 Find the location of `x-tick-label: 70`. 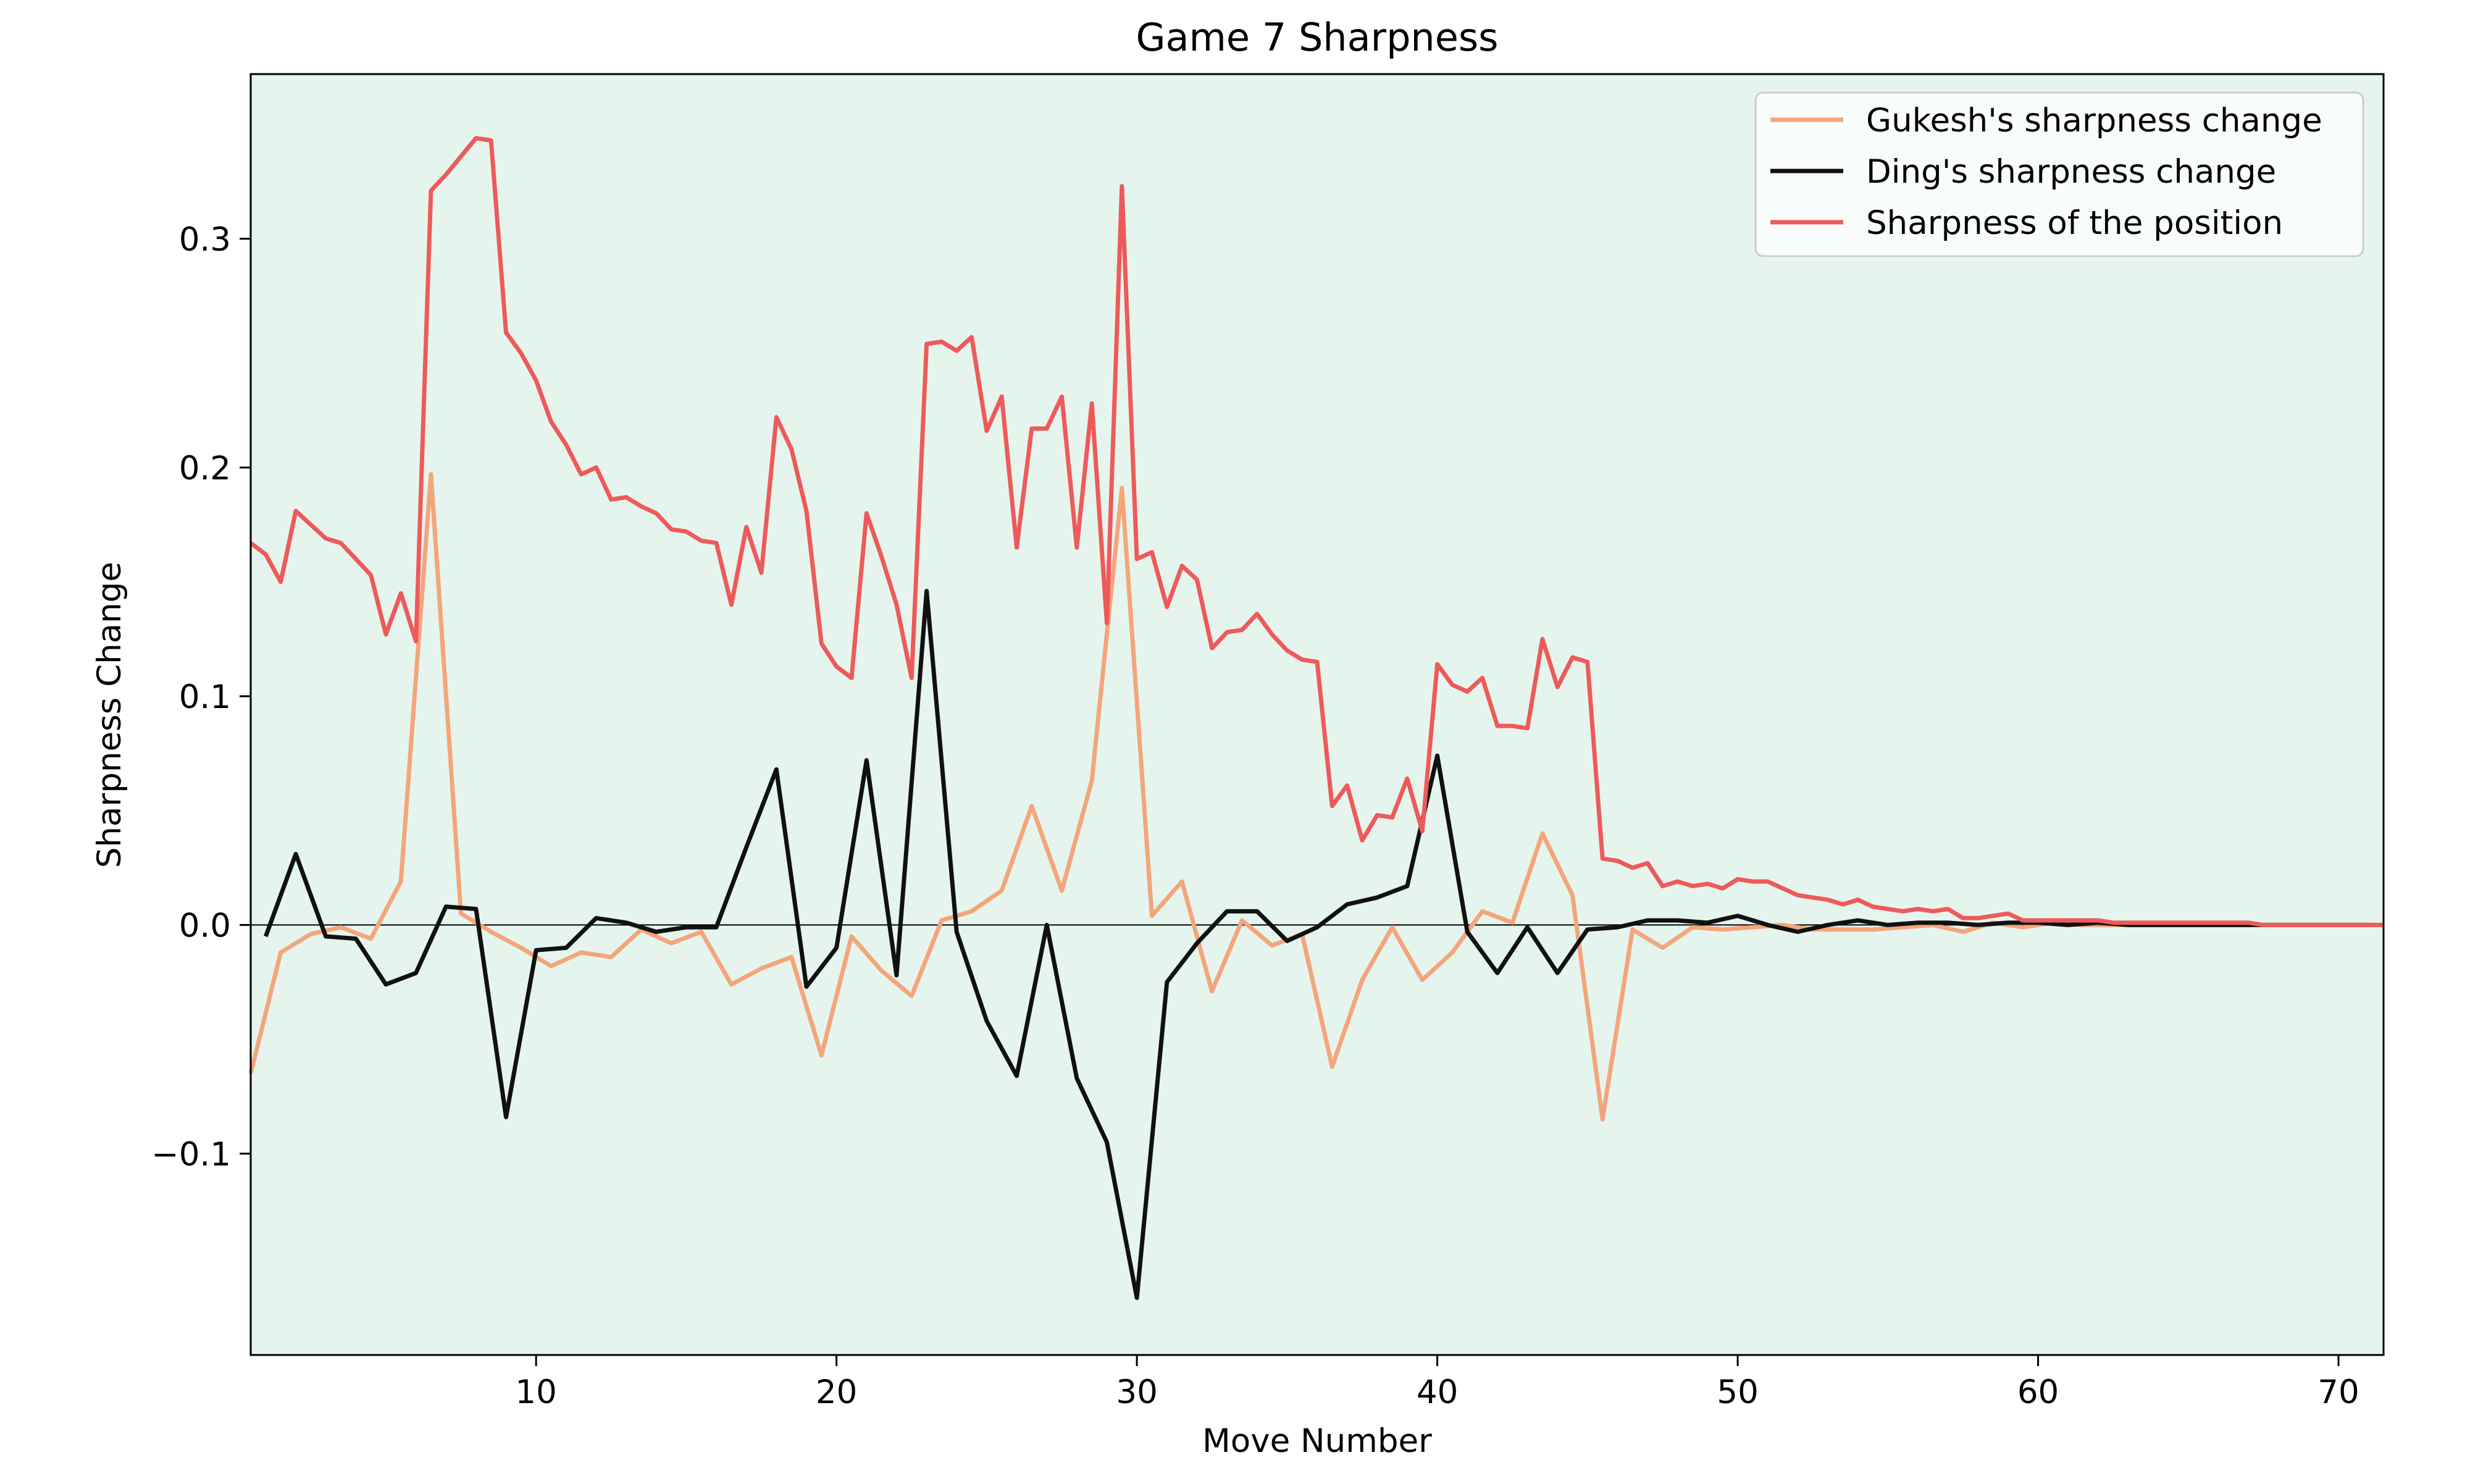

x-tick-label: 70 is located at coordinates (2338, 1392).